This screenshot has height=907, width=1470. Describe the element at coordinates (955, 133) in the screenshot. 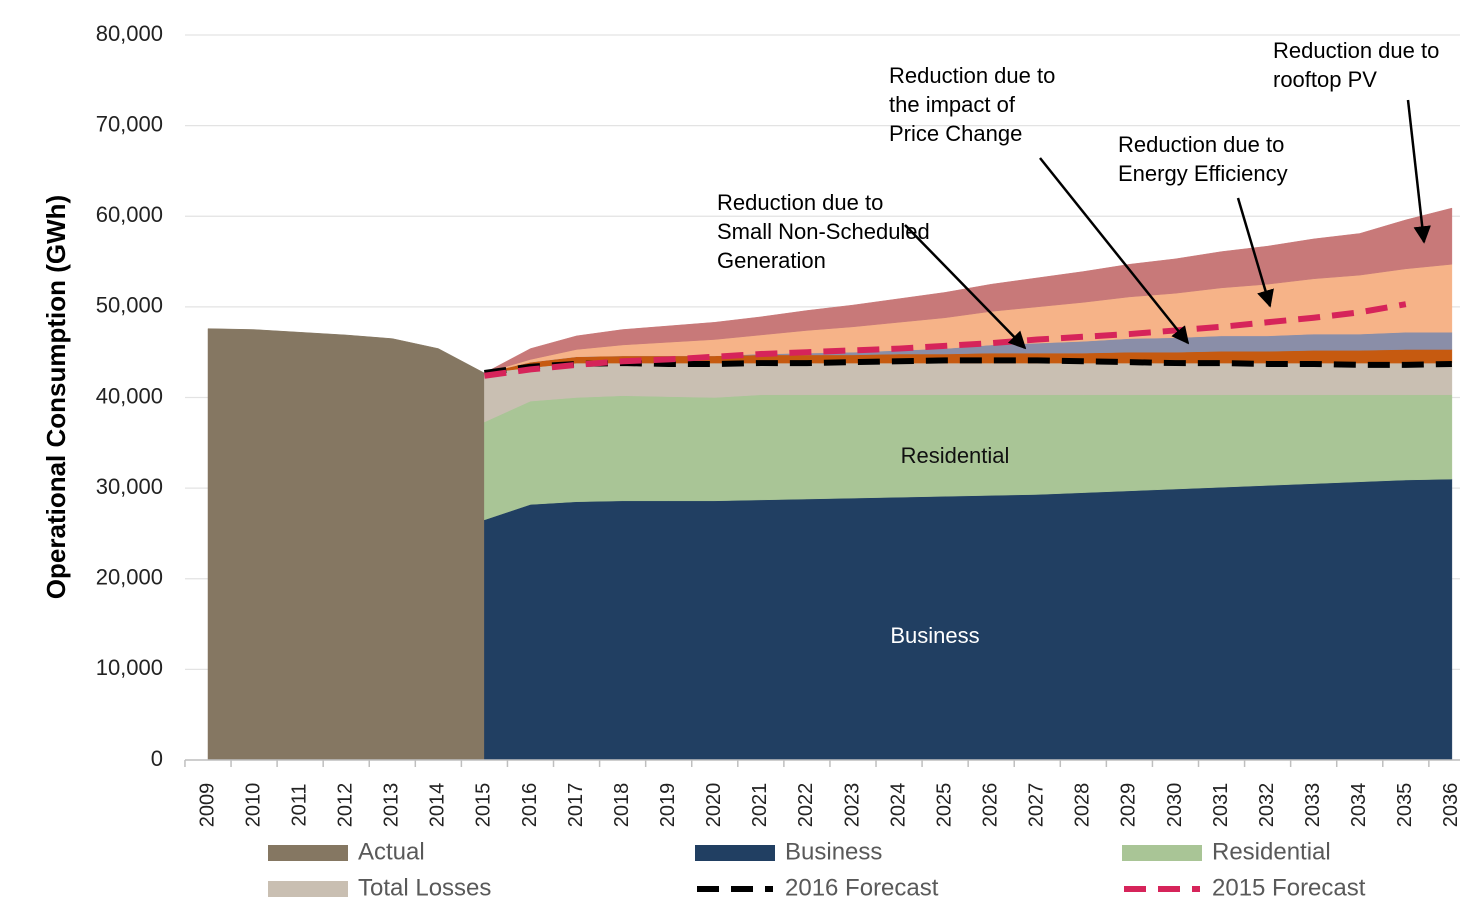

I see `annotation: Price Change` at that location.